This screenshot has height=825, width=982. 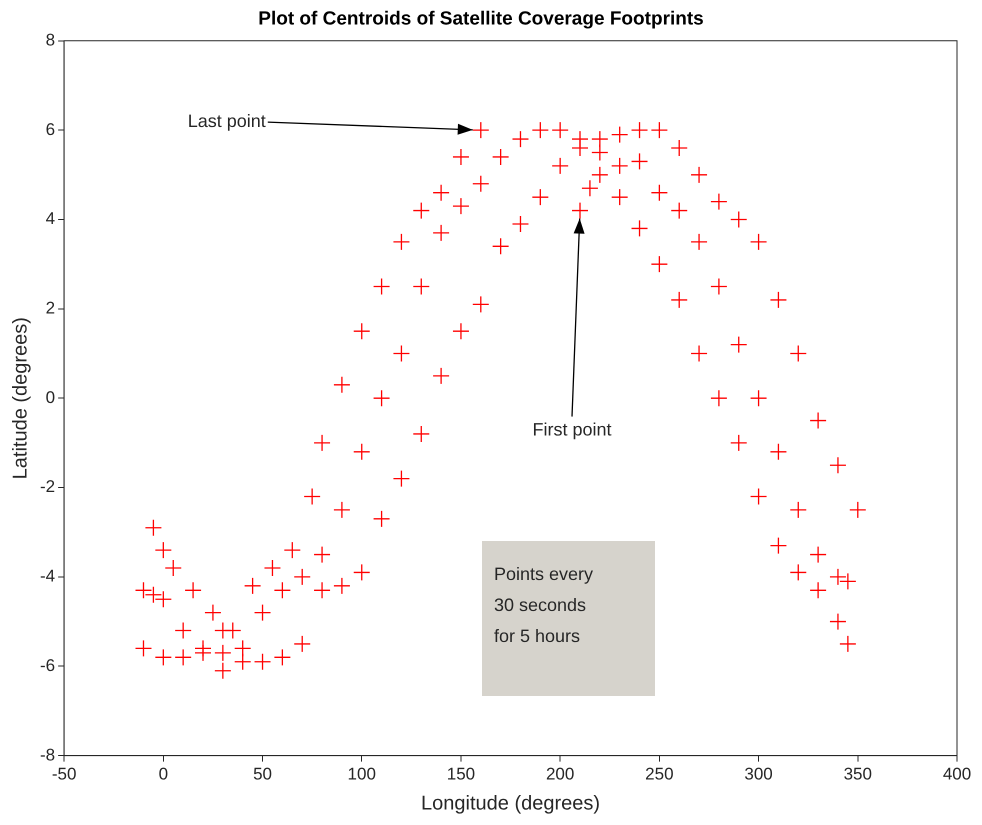 What do you see at coordinates (48, 665) in the screenshot?
I see `y-tick-label: -6` at bounding box center [48, 665].